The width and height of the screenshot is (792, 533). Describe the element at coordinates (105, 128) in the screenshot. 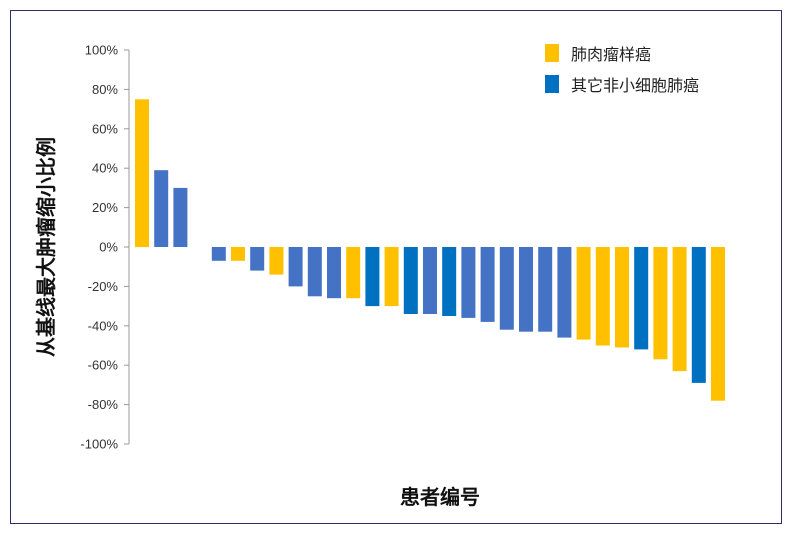

I see `y-tick-label: 60%` at that location.